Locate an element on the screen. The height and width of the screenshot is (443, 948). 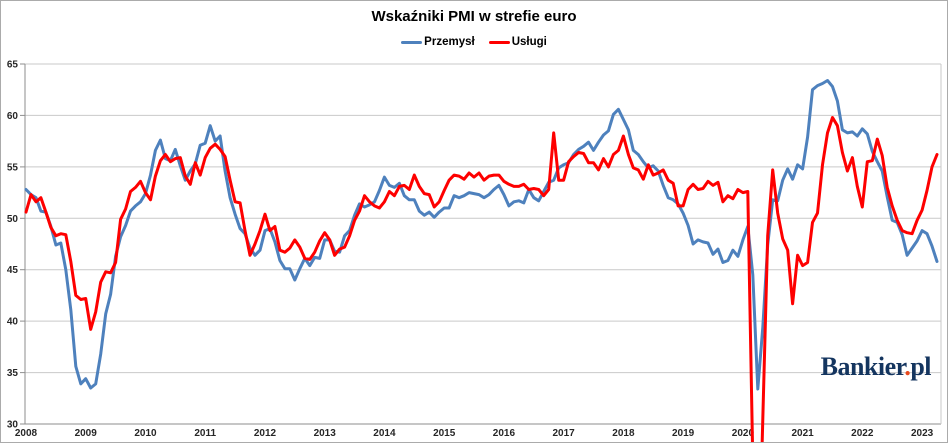
bankier-logo-text-1: Bankier is located at coordinates (862, 366).